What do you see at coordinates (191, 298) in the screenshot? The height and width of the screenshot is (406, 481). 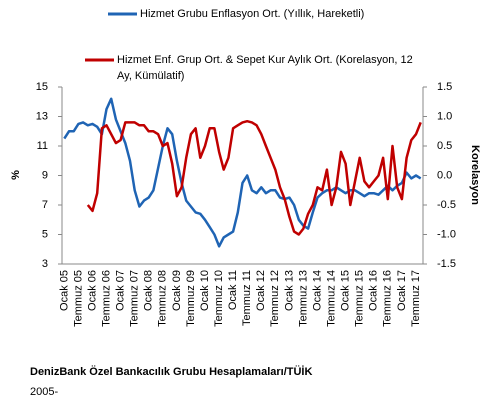 I see `x-tick-label: Temmuz 09` at bounding box center [191, 298].